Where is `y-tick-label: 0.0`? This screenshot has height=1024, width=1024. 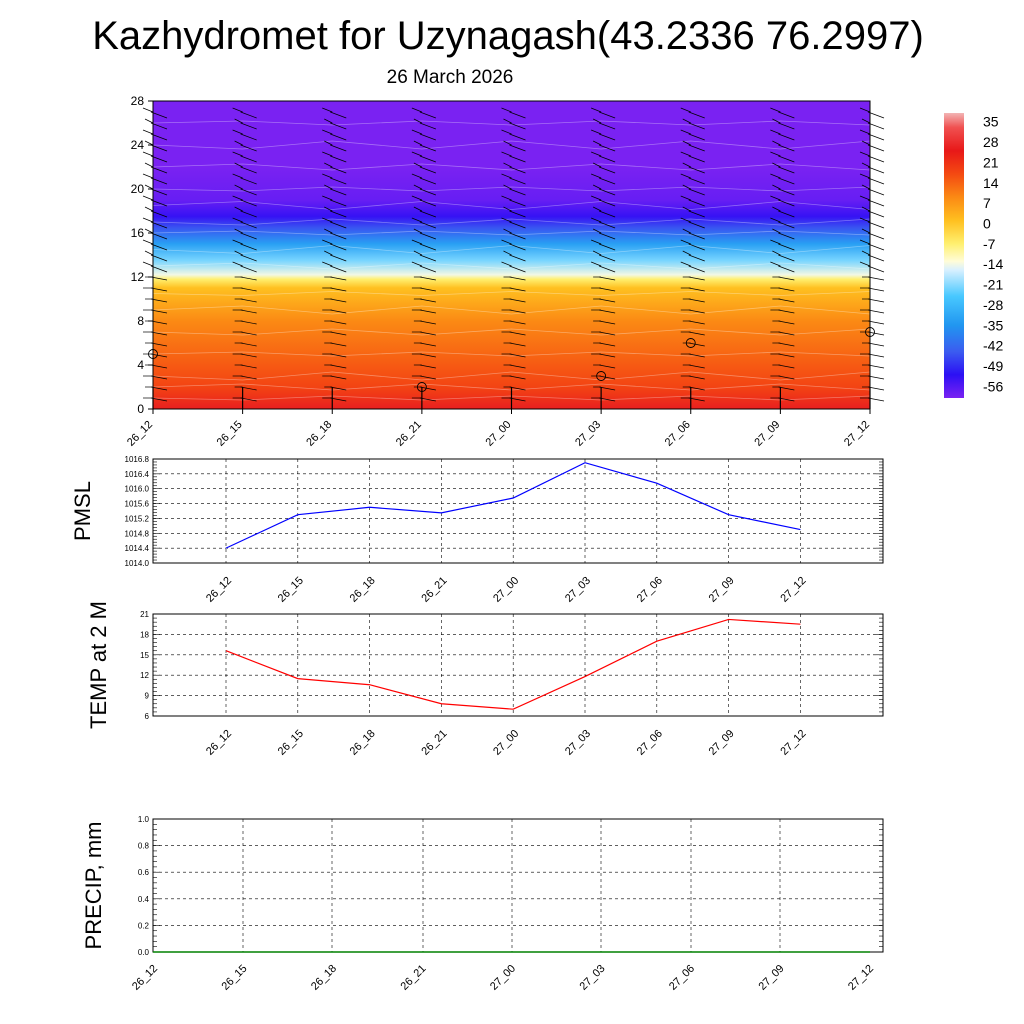
y-tick-label: 0.0 is located at coordinates (144, 952).